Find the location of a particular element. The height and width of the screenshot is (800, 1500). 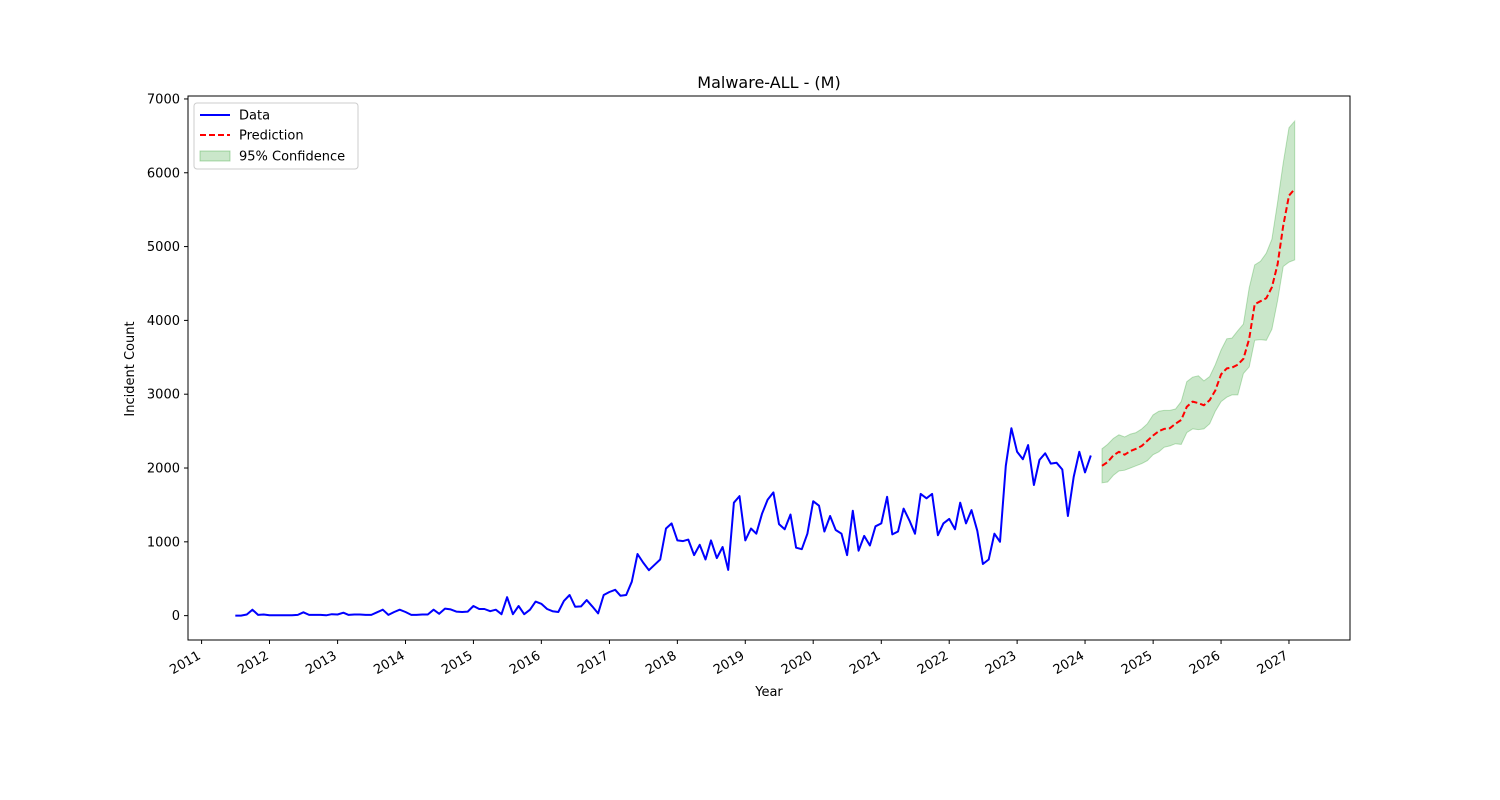

y-tick-label: 4000 is located at coordinates (163, 321).